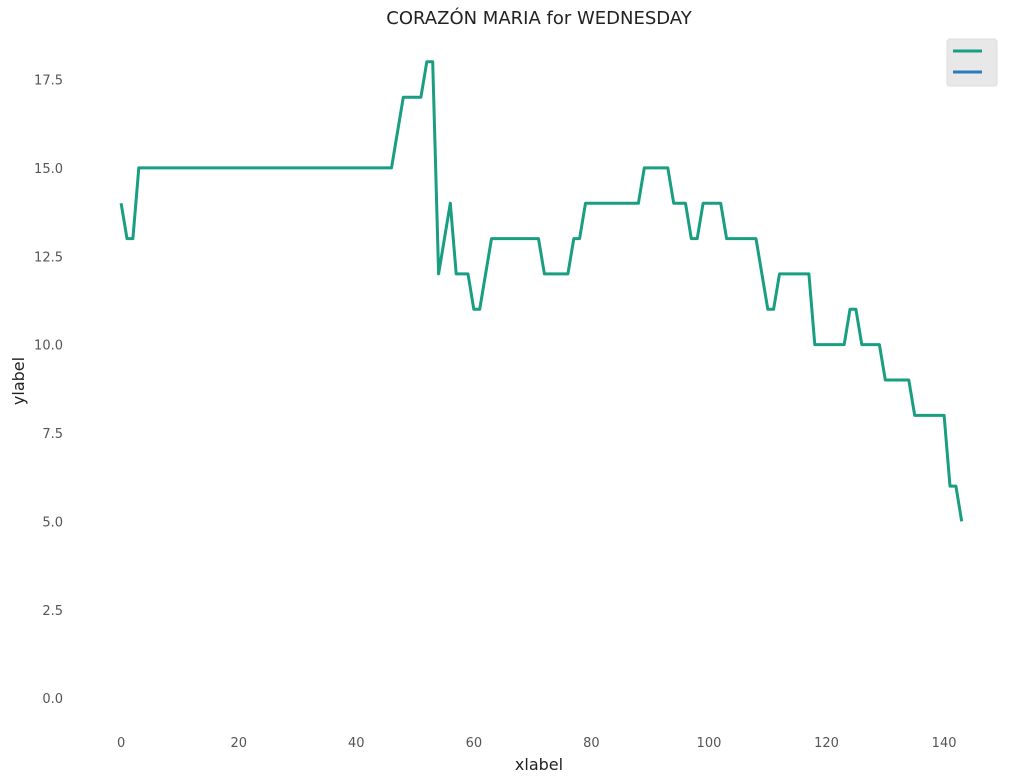  What do you see at coordinates (48, 257) in the screenshot?
I see `y-tick-label: 12.5` at bounding box center [48, 257].